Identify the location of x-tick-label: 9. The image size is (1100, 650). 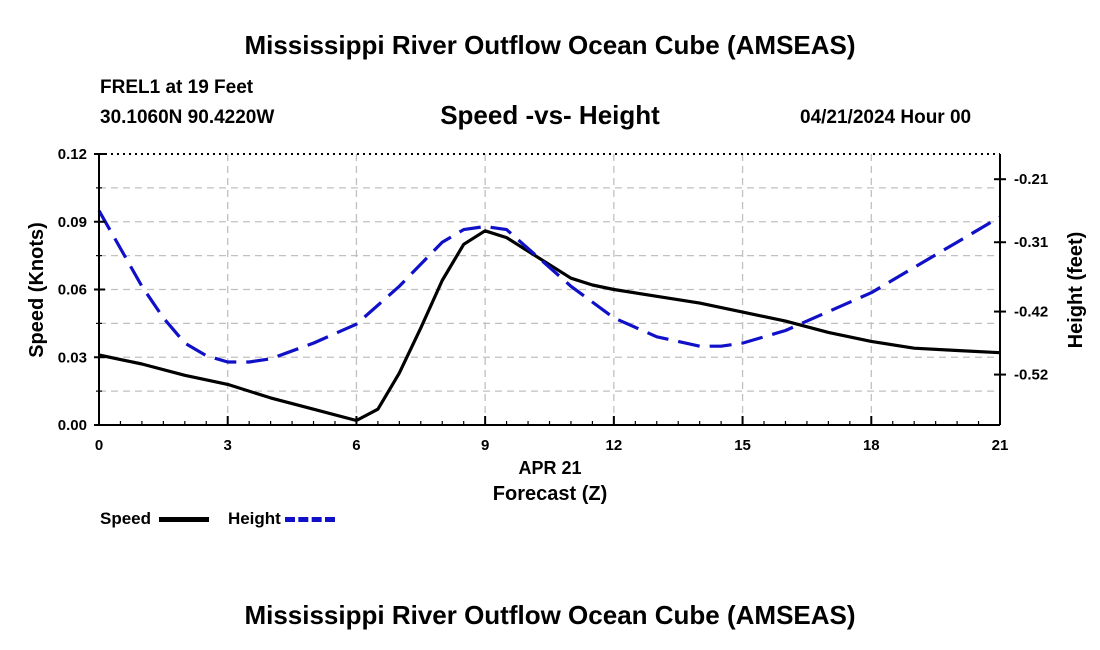
(485, 445).